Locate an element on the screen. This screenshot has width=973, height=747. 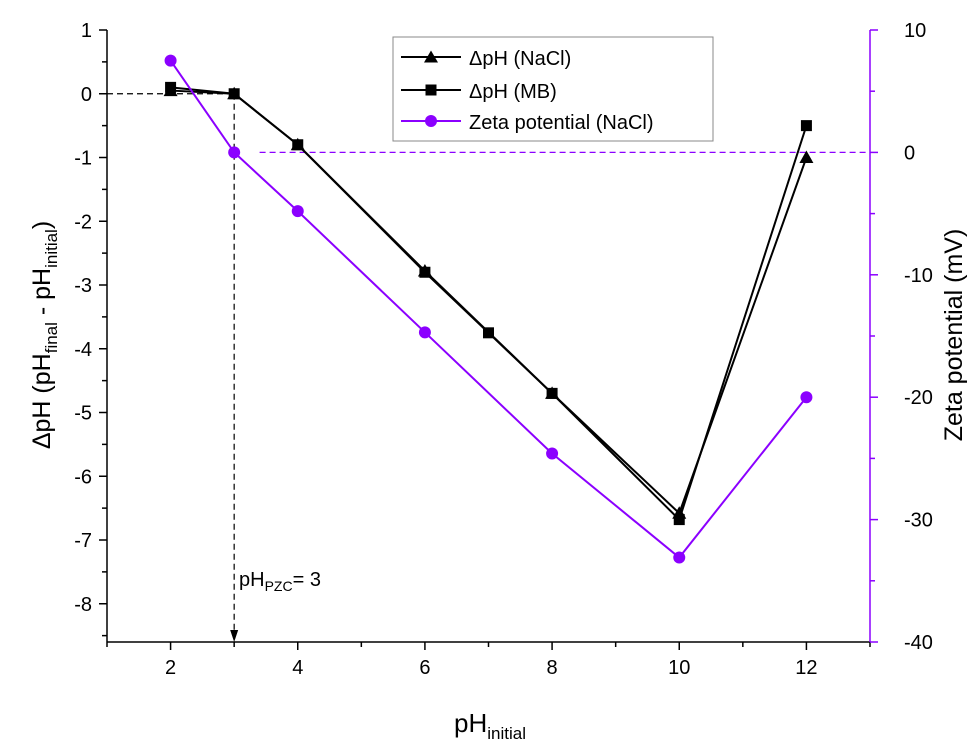
x-tick-label: 8 is located at coordinates (552, 668).